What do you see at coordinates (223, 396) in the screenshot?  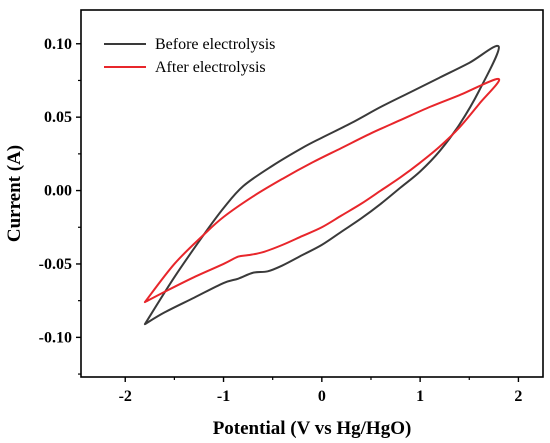 I see `x-tick-label: -1` at bounding box center [223, 396].